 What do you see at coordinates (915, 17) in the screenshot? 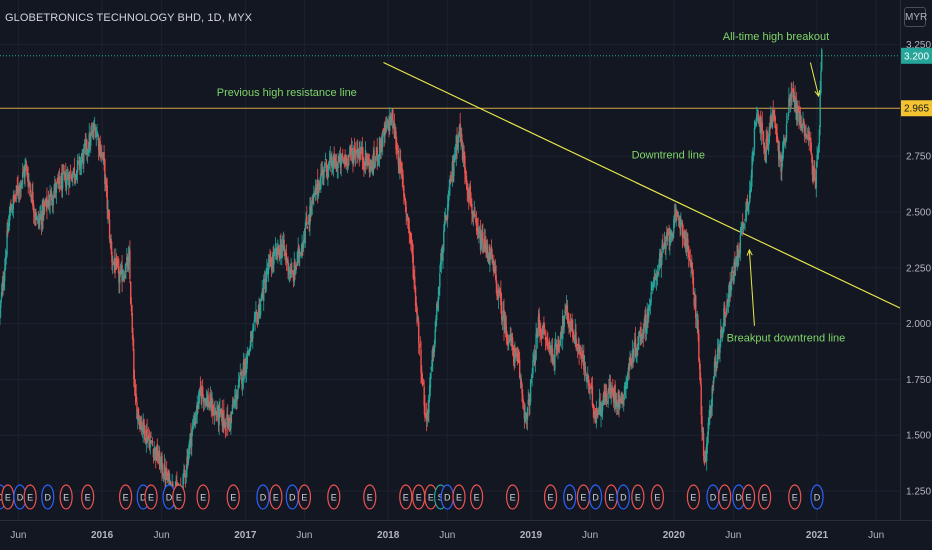
I see `currency-badge: MYR` at bounding box center [915, 17].